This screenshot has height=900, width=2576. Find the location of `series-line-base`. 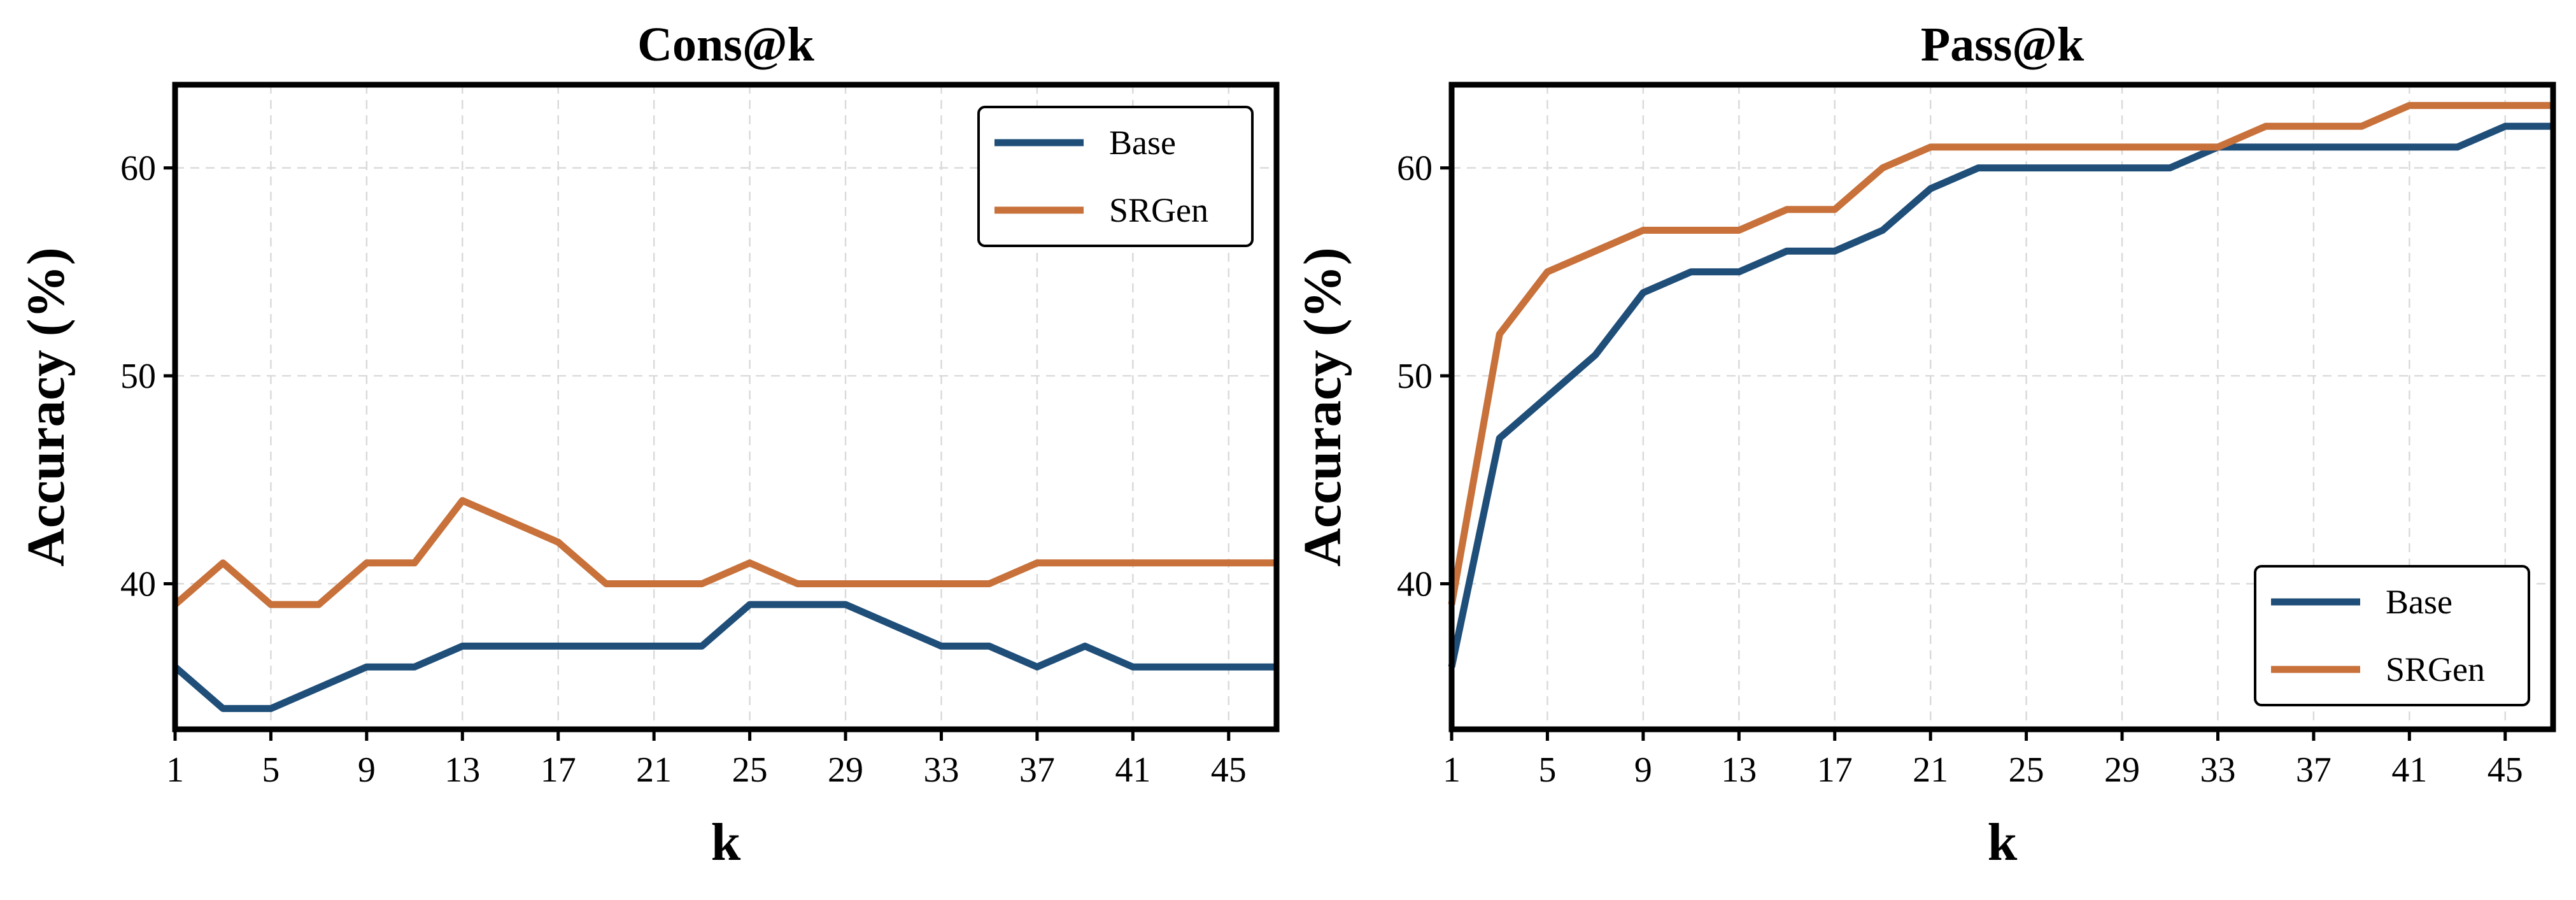

series-line-base is located at coordinates (725, 656).